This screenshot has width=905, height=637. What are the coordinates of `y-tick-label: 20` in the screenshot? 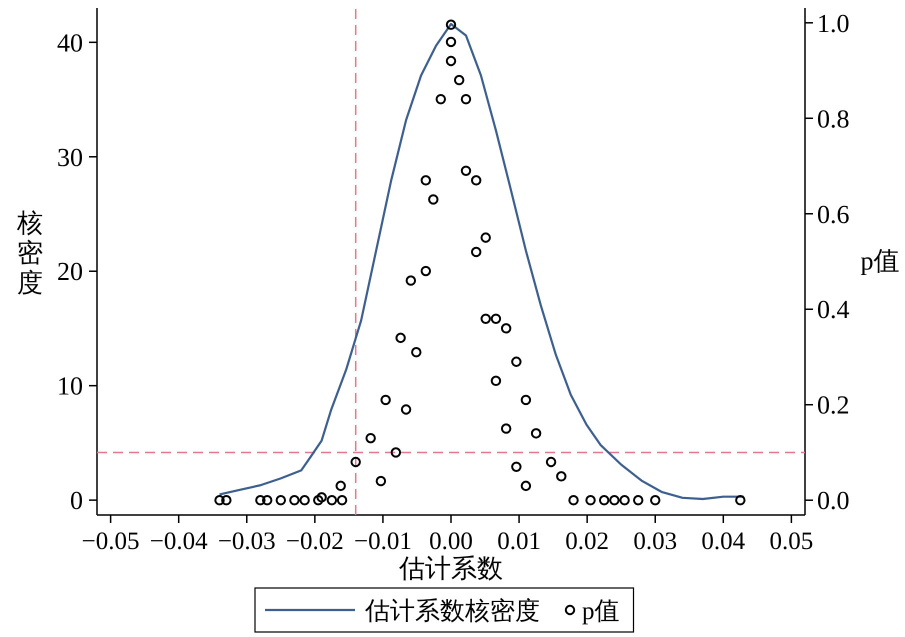 It's located at (70, 271).